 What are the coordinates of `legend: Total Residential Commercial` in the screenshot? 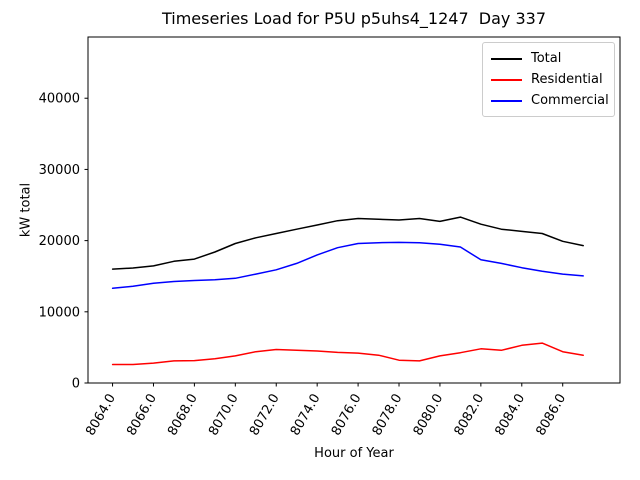 It's located at (548, 79).